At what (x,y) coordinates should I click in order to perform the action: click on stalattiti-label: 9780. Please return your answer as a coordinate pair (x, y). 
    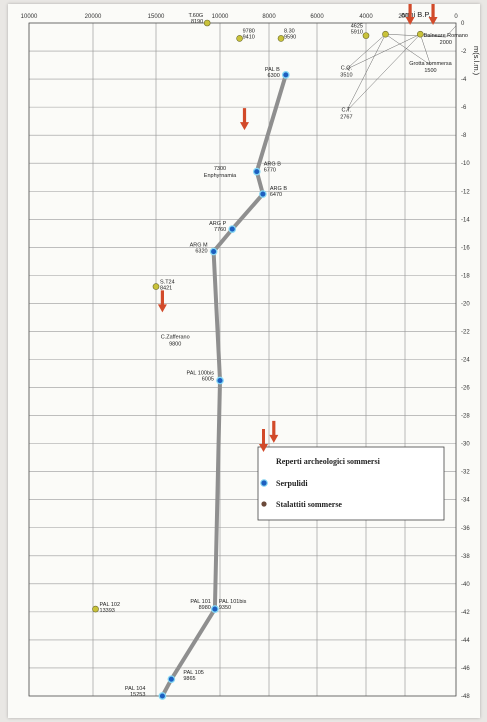
    Looking at the image, I should click on (249, 31).